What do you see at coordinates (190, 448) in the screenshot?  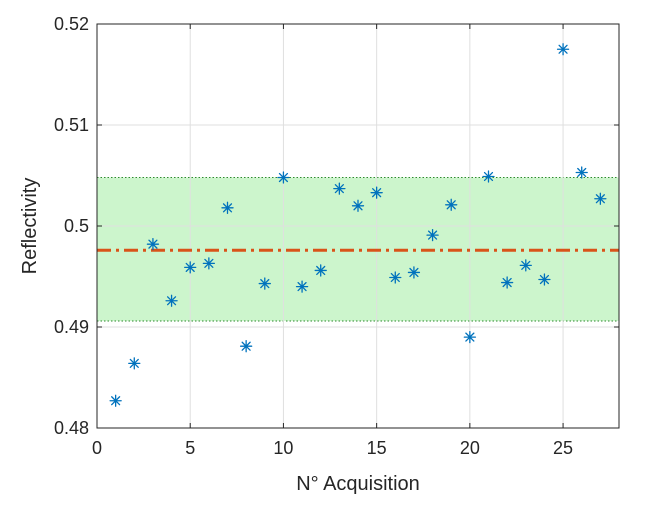 I see `x-tick-label: 5` at bounding box center [190, 448].